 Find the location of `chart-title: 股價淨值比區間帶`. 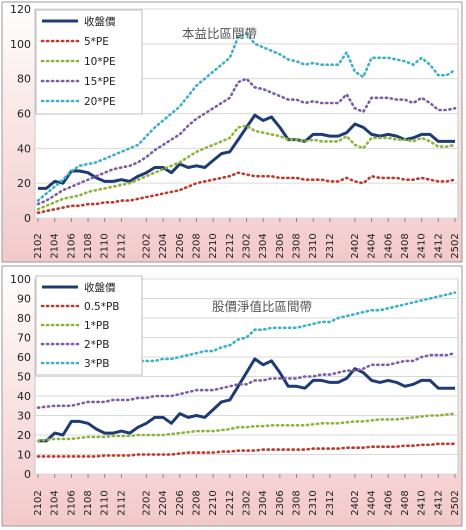

chart-title: 股價淨值比區間帶 is located at coordinates (262, 306).